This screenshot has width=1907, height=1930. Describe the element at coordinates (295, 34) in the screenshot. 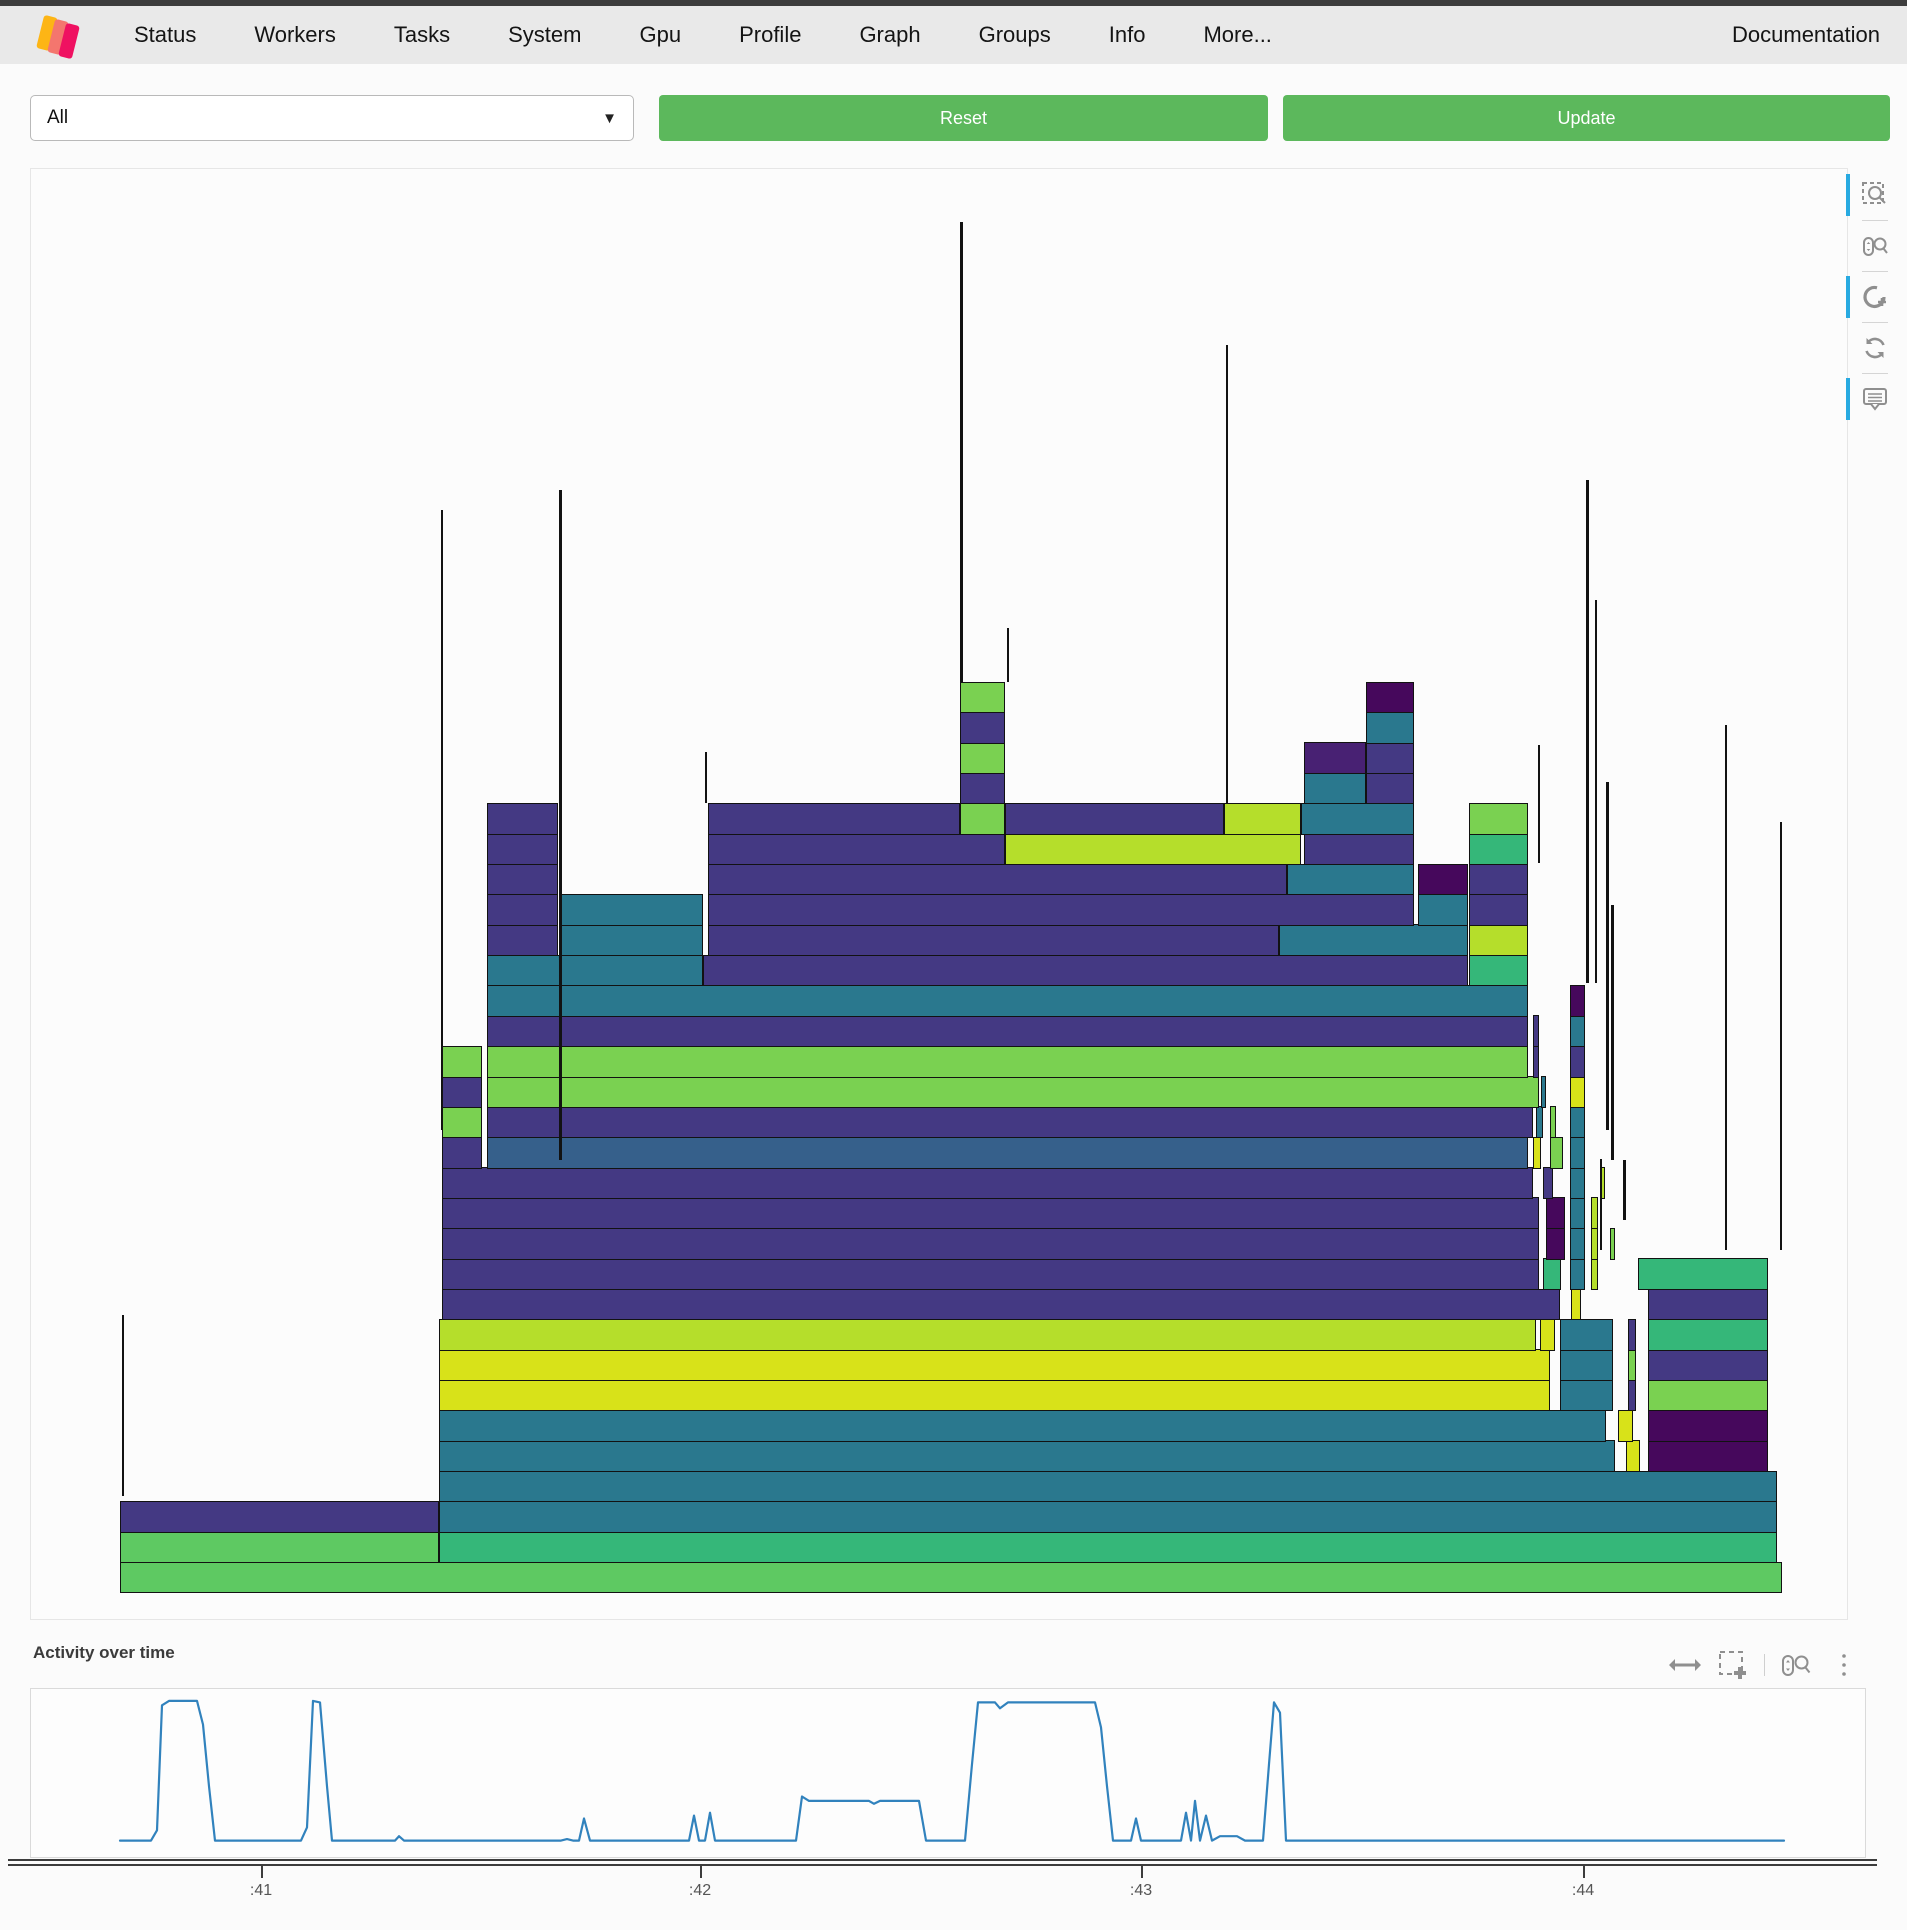

I see `nav-item-workers: Workers` at that location.